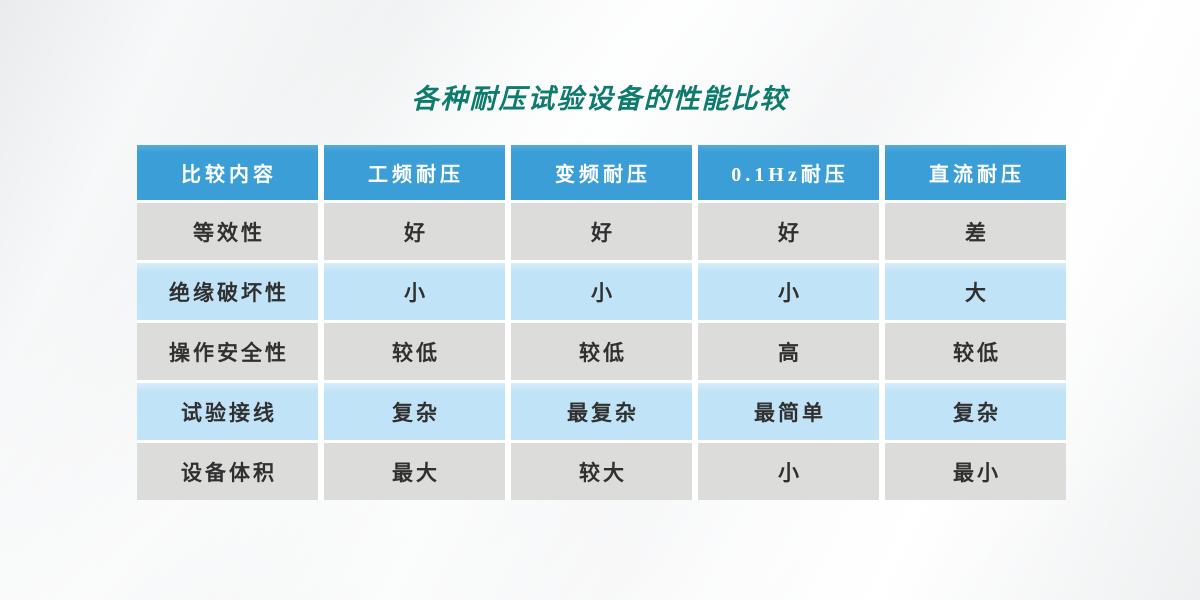 The height and width of the screenshot is (600, 1200). What do you see at coordinates (788, 172) in the screenshot?
I see `table-header-0-1hz: 0.1Hz耐压` at bounding box center [788, 172].